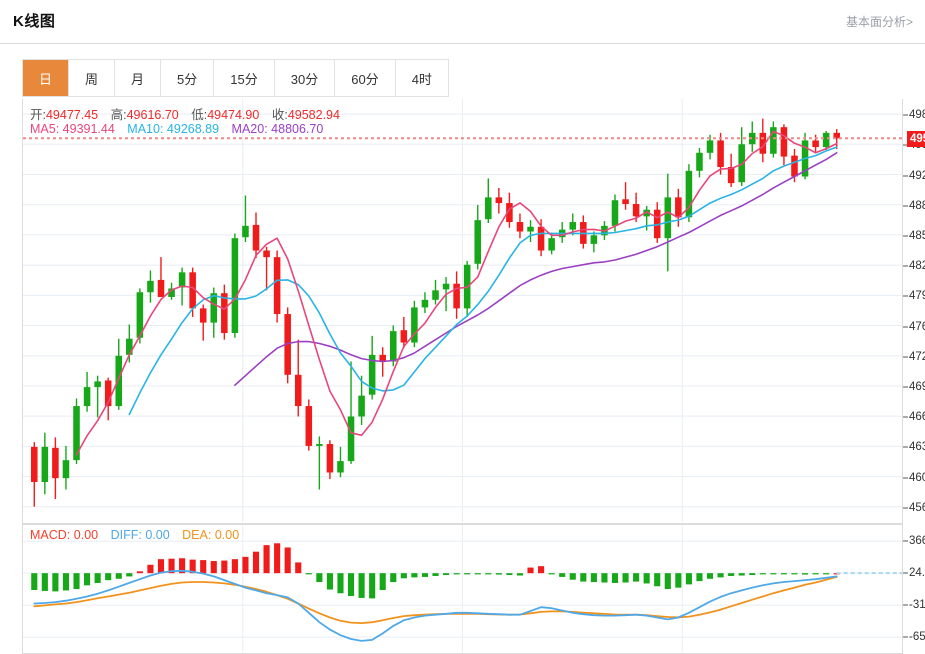  I want to click on tab-3: 5分, so click(188, 78).